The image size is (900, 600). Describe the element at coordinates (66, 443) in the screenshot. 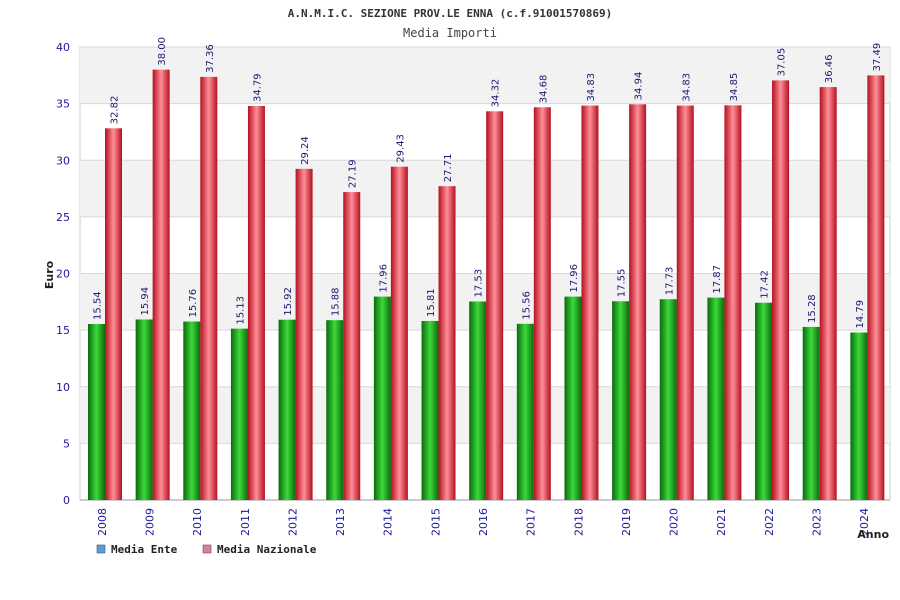

I see `y-tick-label: 5` at that location.